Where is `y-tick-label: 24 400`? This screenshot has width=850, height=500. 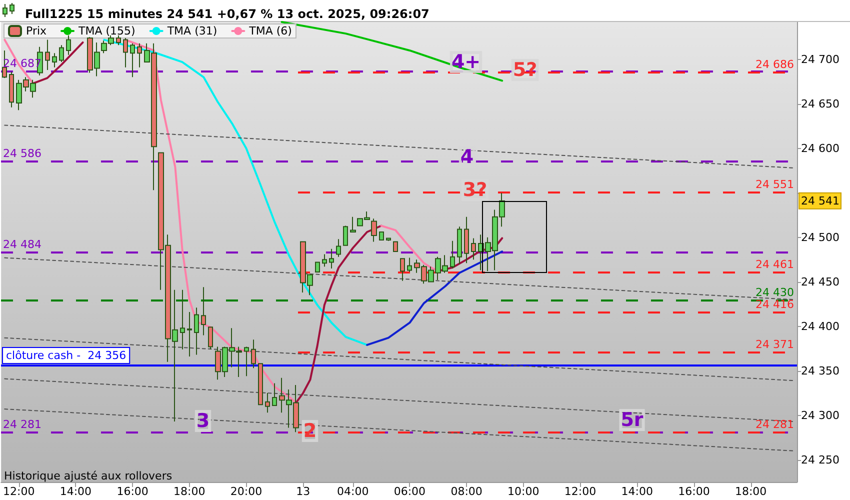 y-tick-label: 24 400 is located at coordinates (820, 326).